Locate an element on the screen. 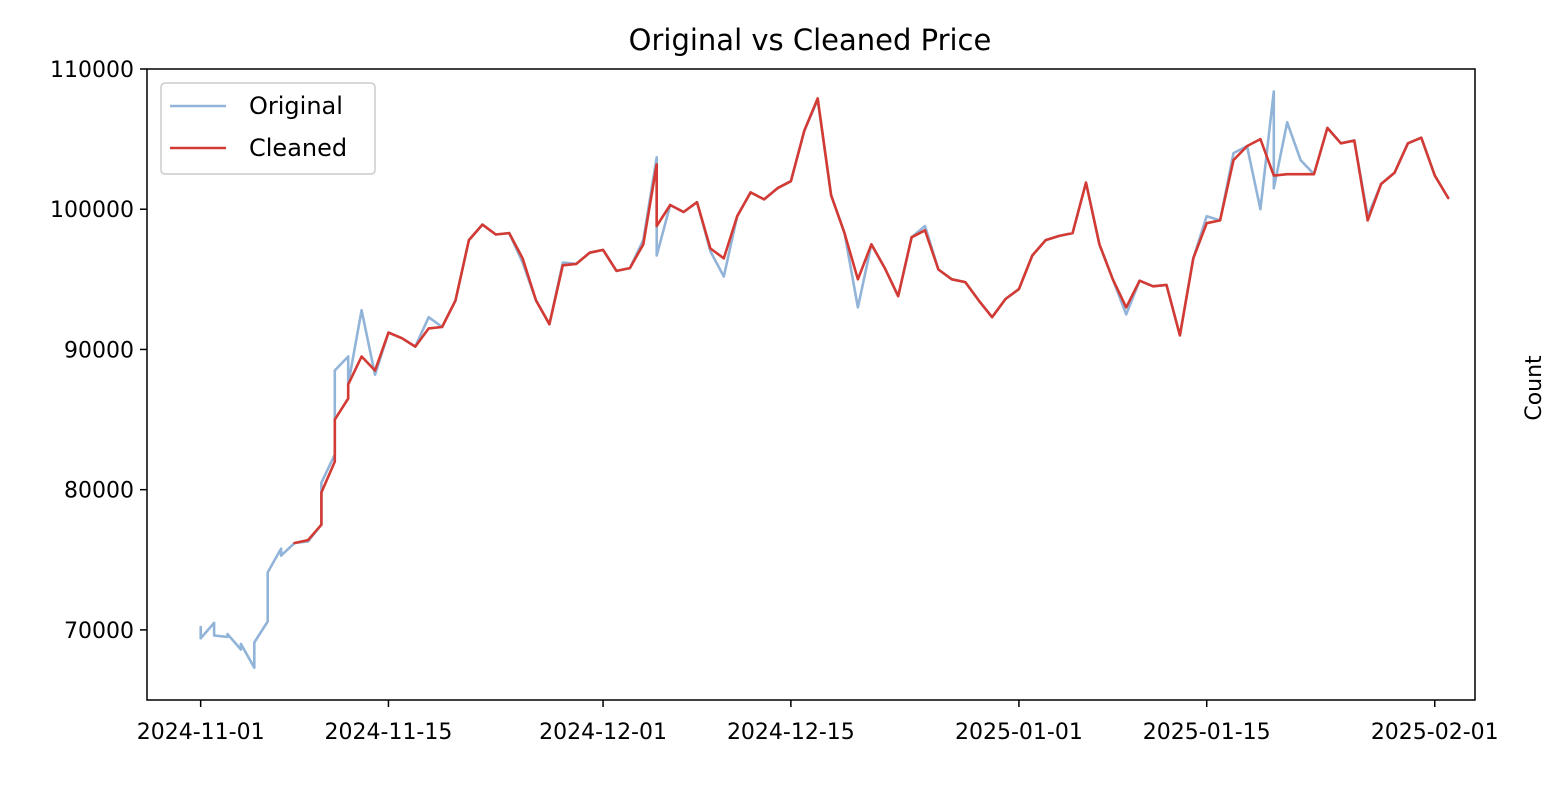  y-axis: 70000 80000 90000 100000 110000 is located at coordinates (98, 351).